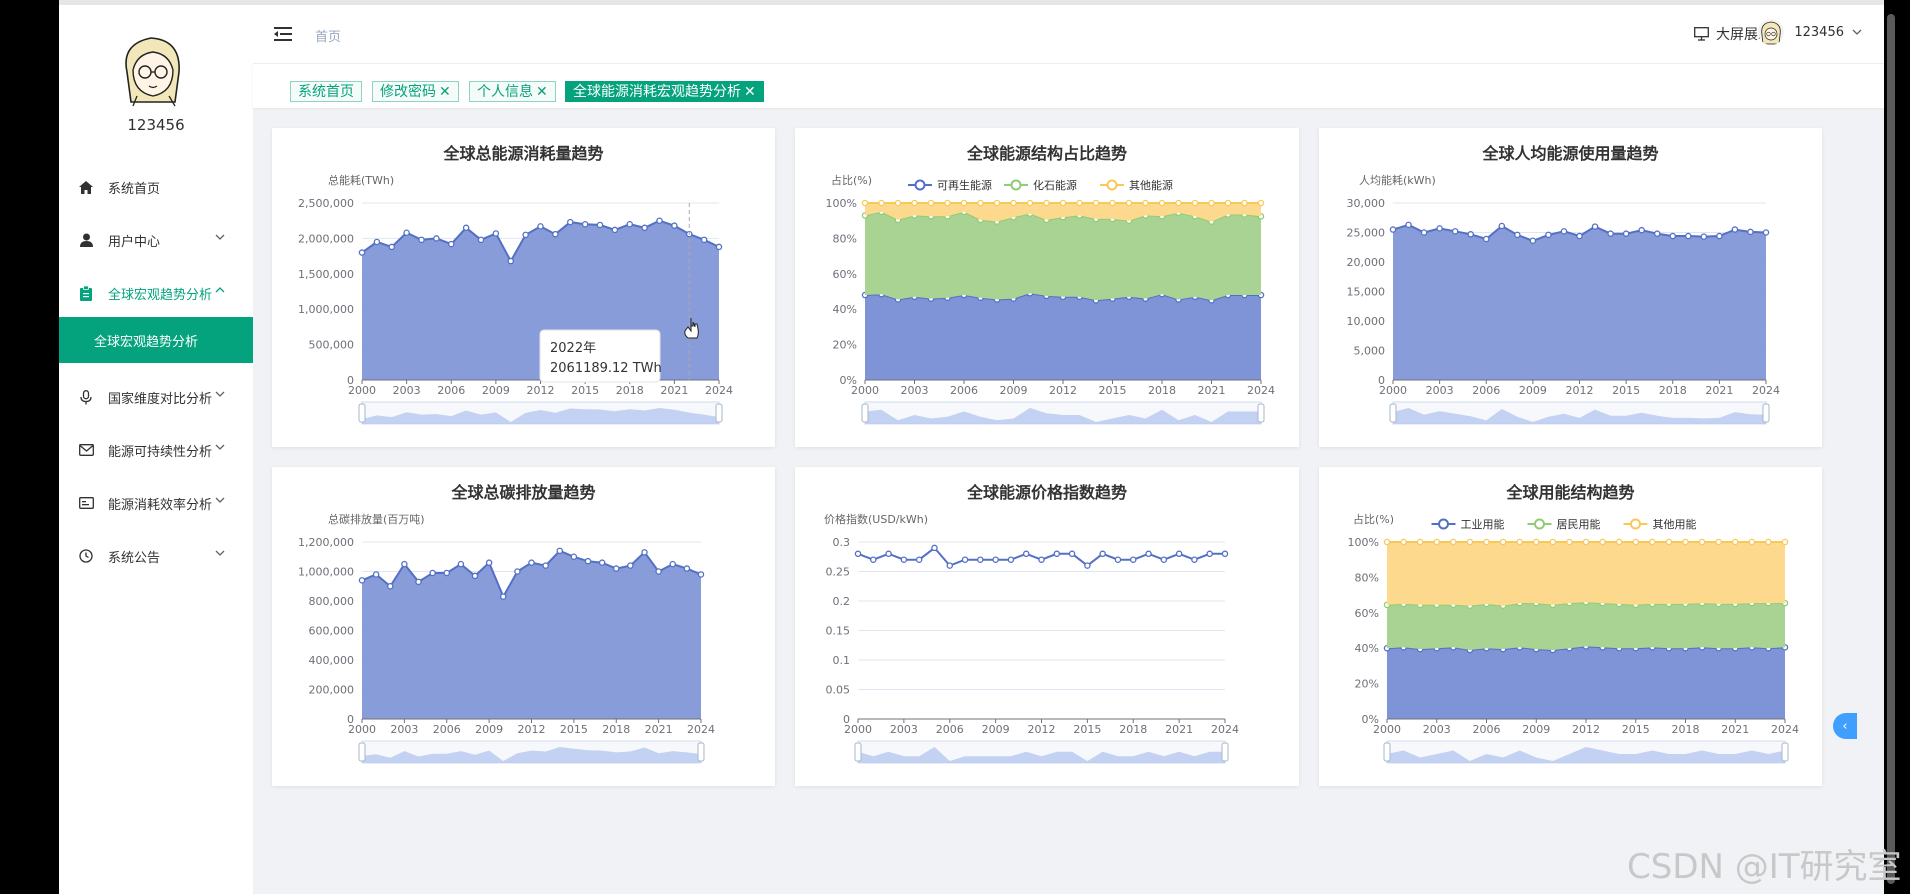  I want to click on legend-item: 化石能源, so click(1040, 185).